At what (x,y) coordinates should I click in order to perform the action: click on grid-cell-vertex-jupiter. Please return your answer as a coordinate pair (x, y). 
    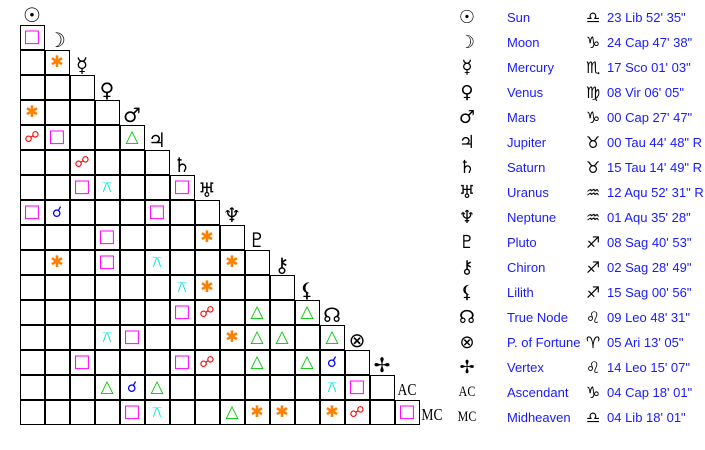
    Looking at the image, I should click on (157, 362).